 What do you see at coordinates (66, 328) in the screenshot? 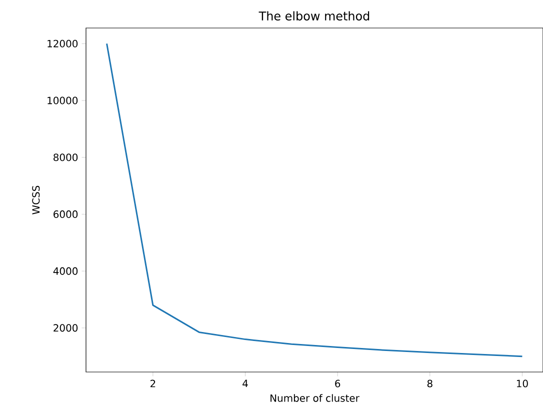
I see `y-tick-label: 2000` at bounding box center [66, 328].